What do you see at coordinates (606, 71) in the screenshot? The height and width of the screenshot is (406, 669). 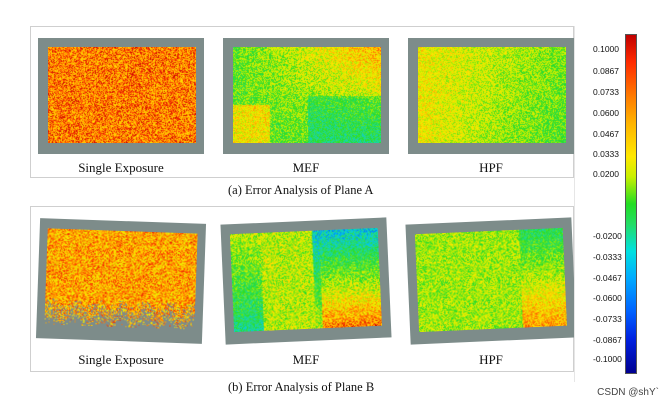 I see `colorbar-tick: 0.0867` at bounding box center [606, 71].